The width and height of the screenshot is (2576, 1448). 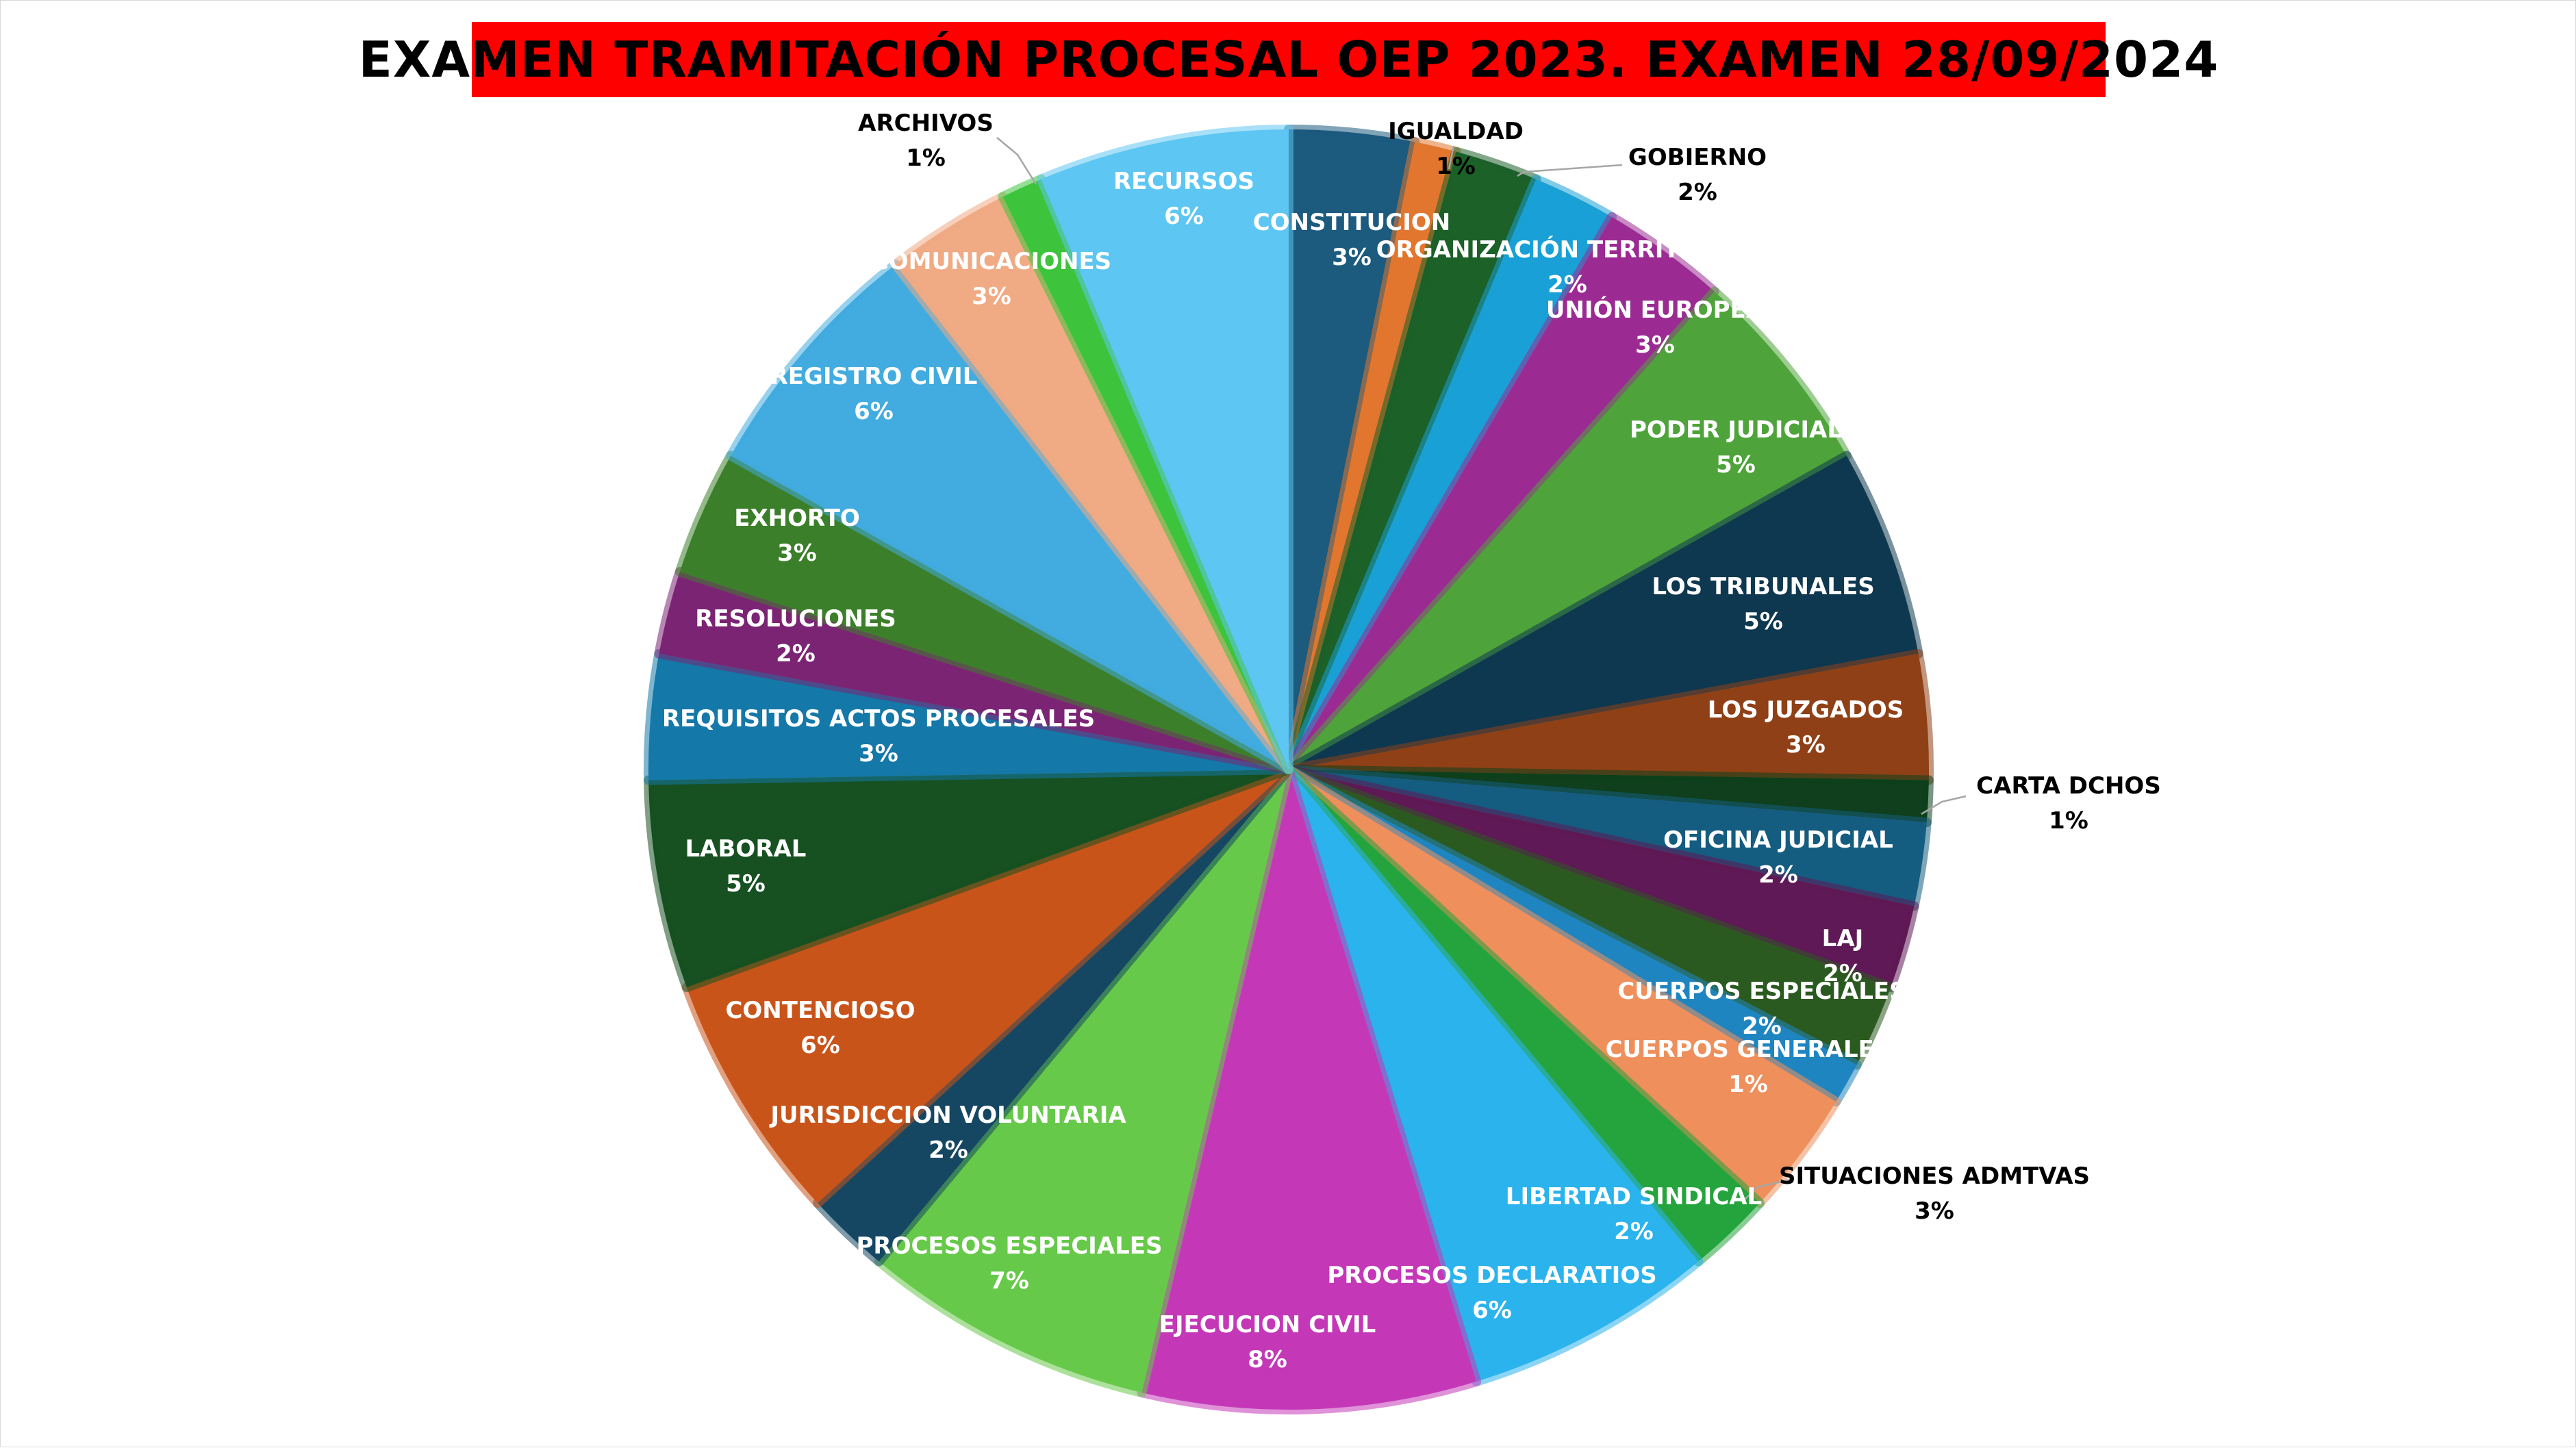 I want to click on slice-label: REGISTRO CIVIL, so click(x=874, y=377).